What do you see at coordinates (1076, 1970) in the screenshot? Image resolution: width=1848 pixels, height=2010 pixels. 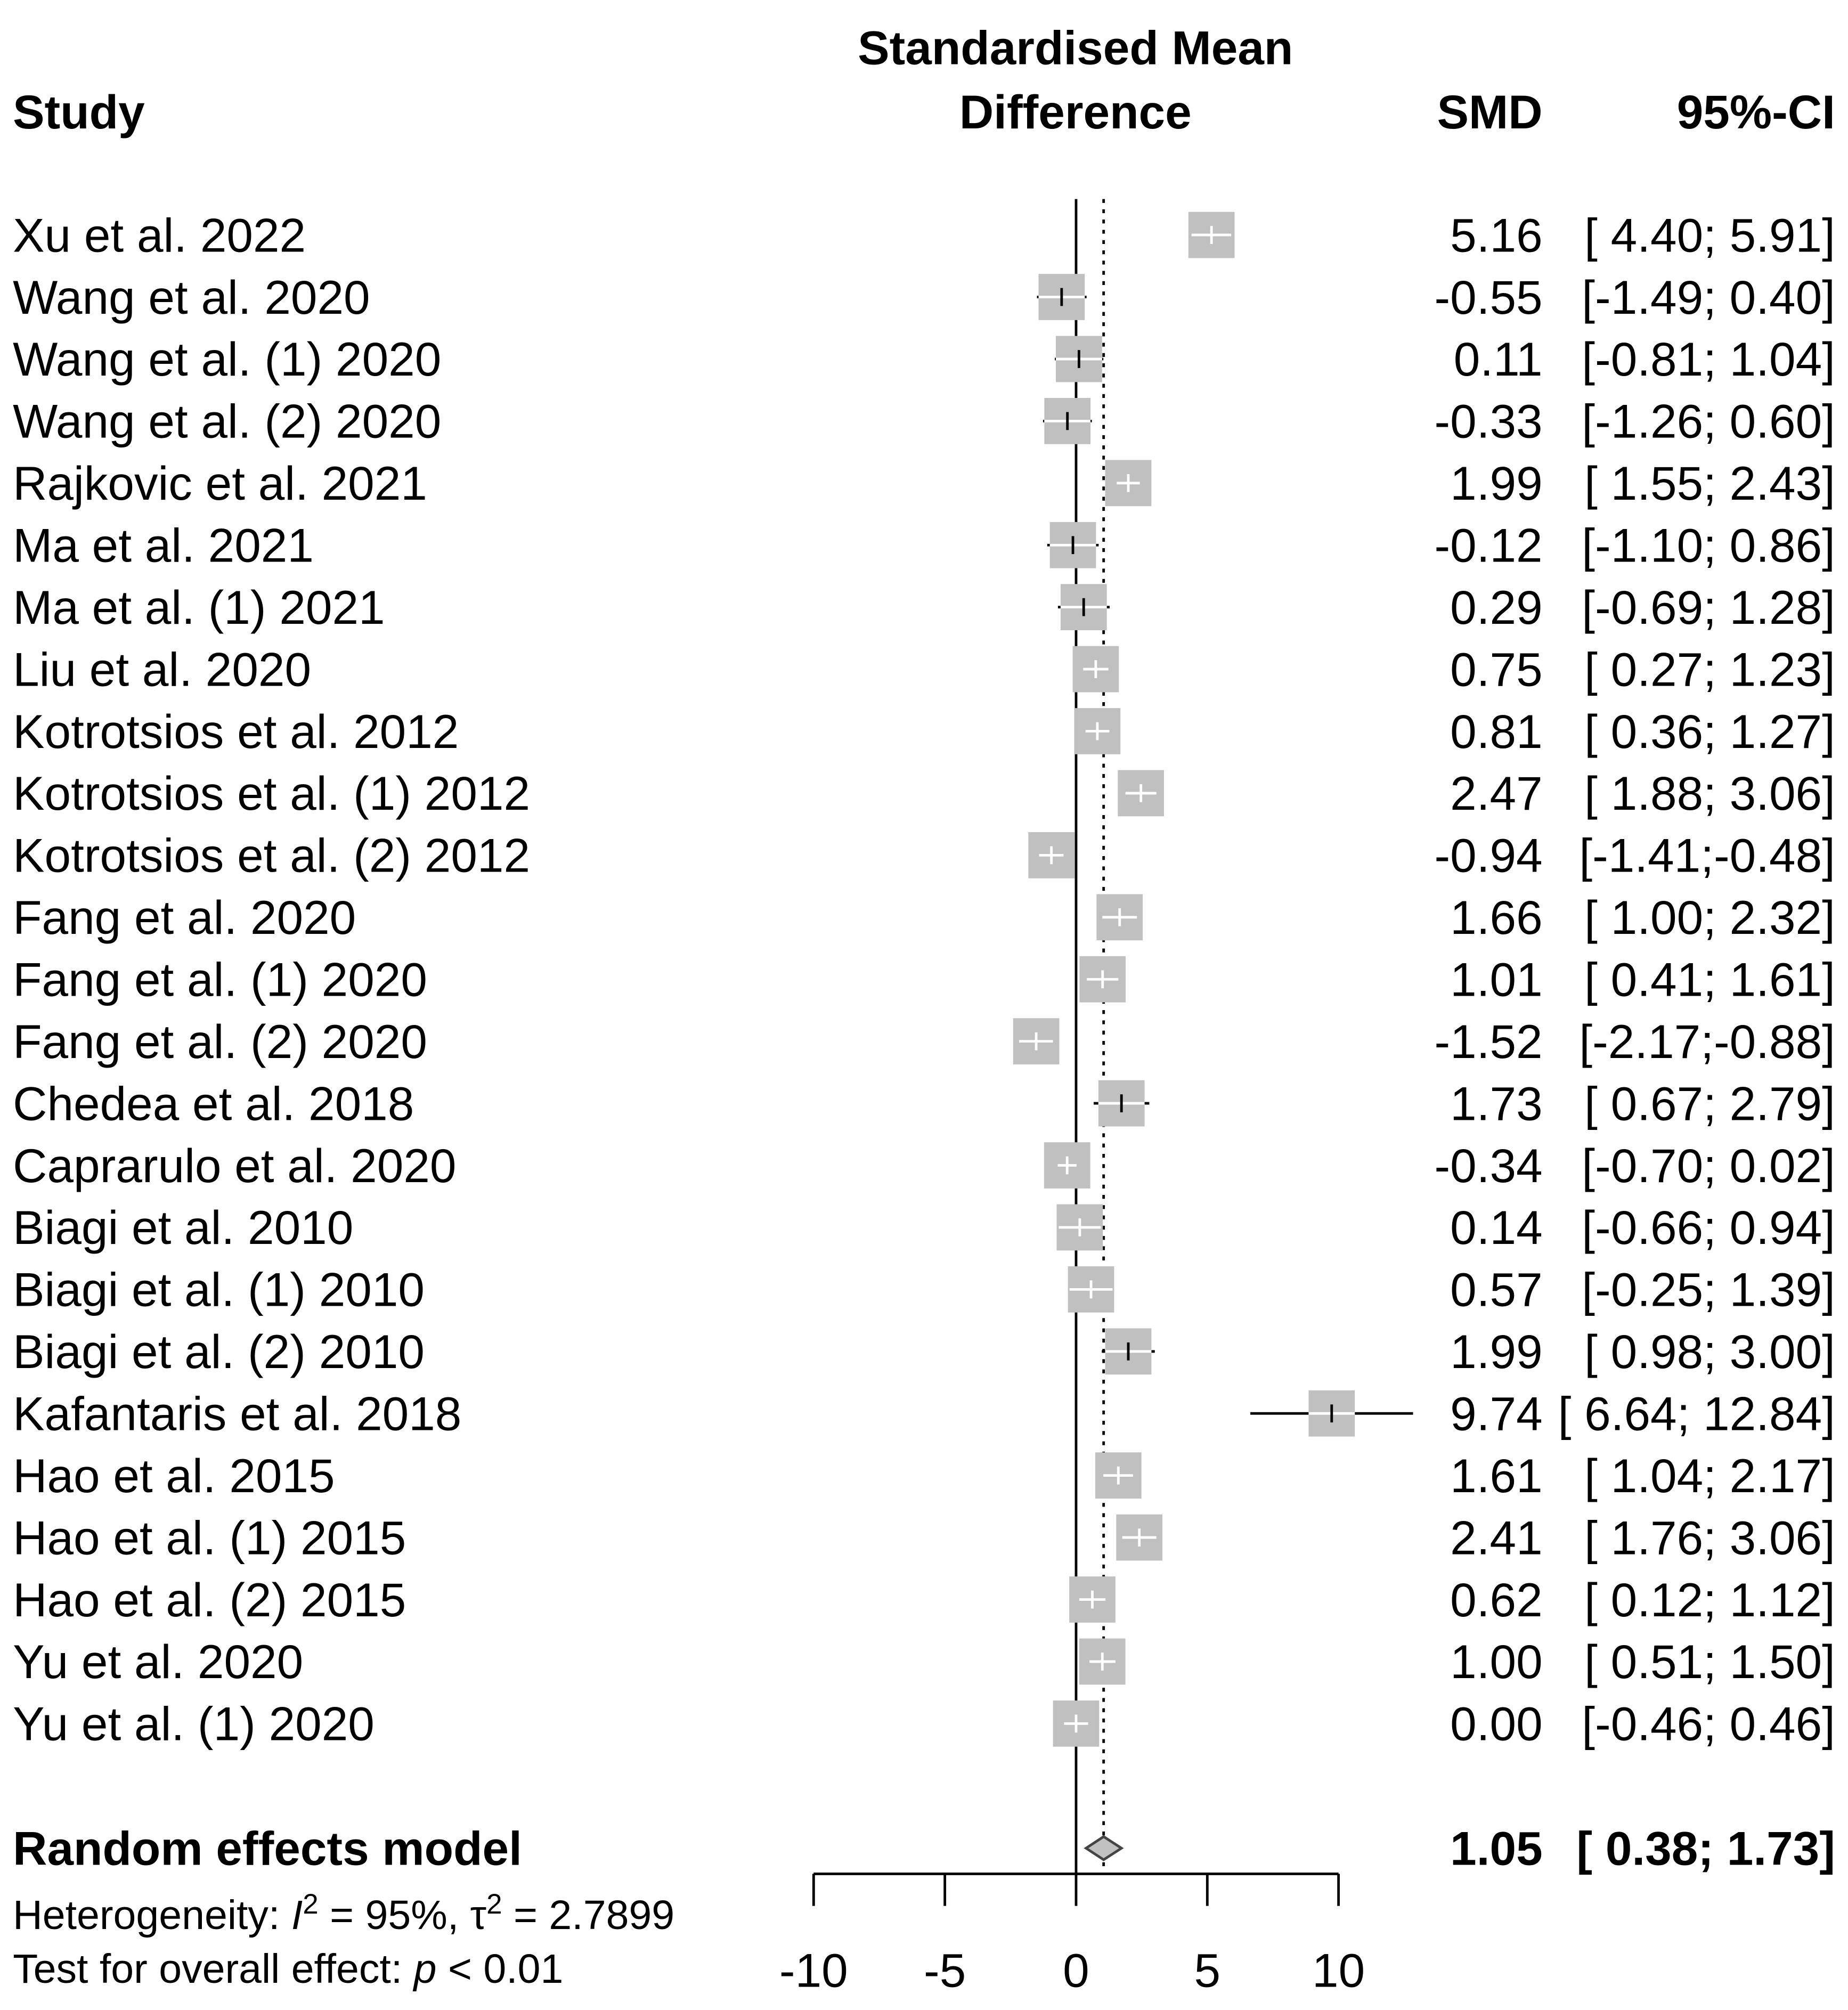 I see `x-tick-label: 0` at bounding box center [1076, 1970].